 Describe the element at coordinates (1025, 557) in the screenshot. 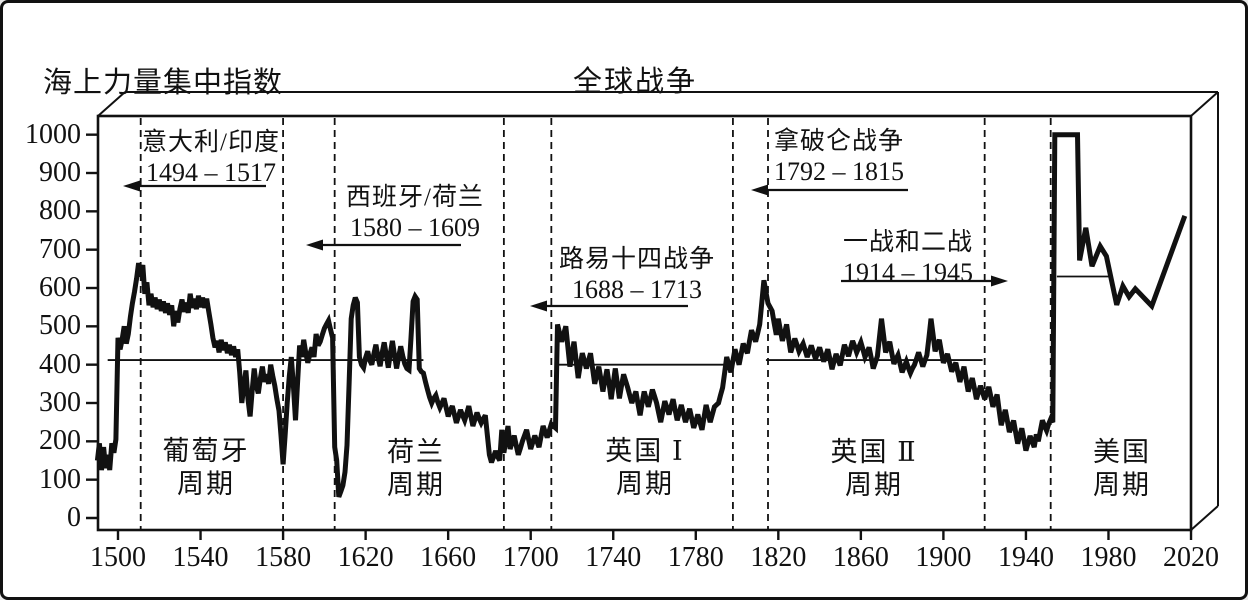

I see `x-tick-label: 1940` at that location.